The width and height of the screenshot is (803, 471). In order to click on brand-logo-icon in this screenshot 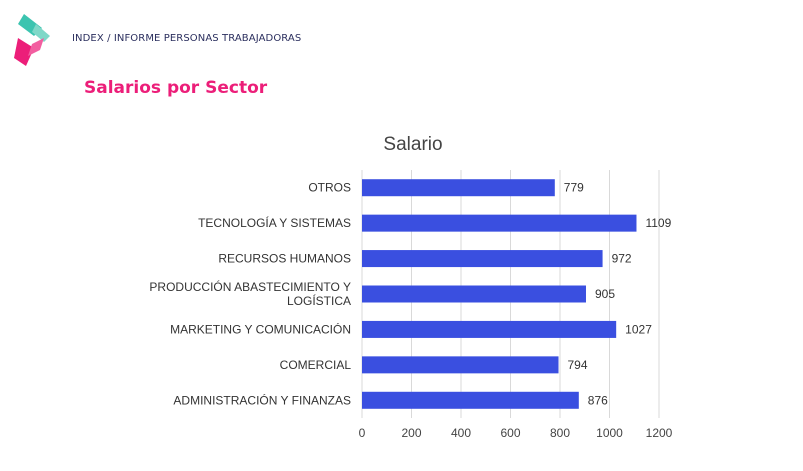, I will do `click(32, 40)`.